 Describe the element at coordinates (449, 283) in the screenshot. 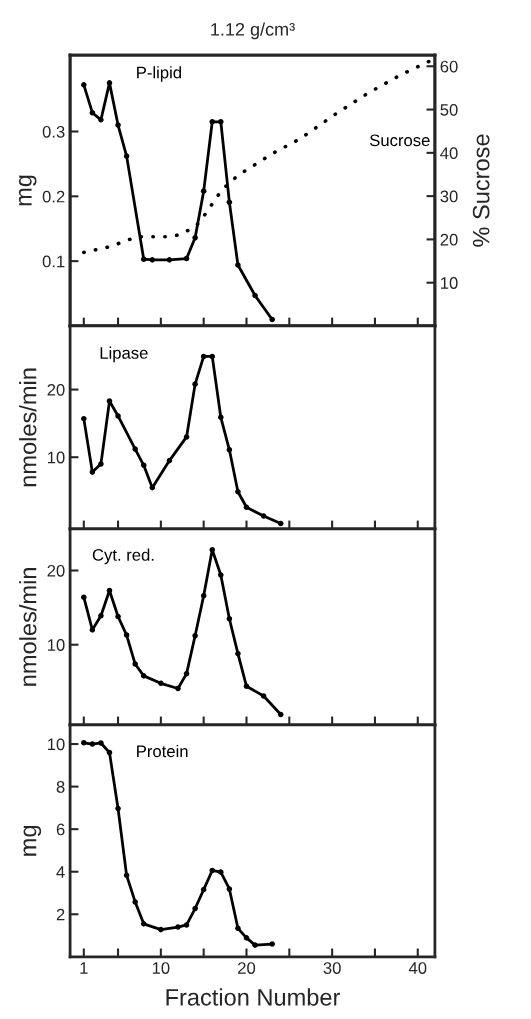

I see `y2-tick-label: 10` at that location.